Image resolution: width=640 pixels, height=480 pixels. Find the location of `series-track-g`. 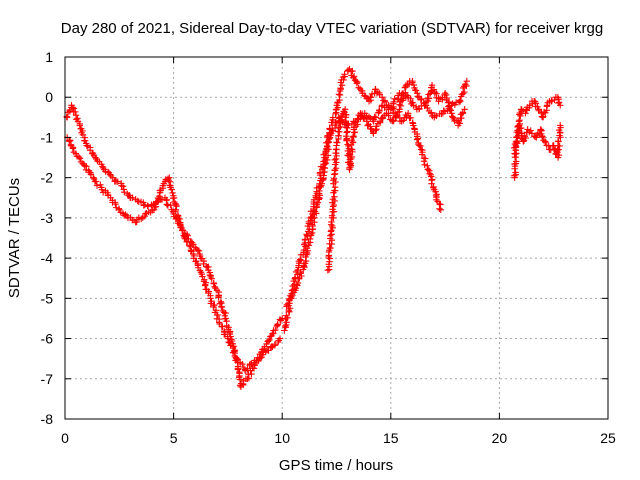

series-track-g is located at coordinates (537, 141).